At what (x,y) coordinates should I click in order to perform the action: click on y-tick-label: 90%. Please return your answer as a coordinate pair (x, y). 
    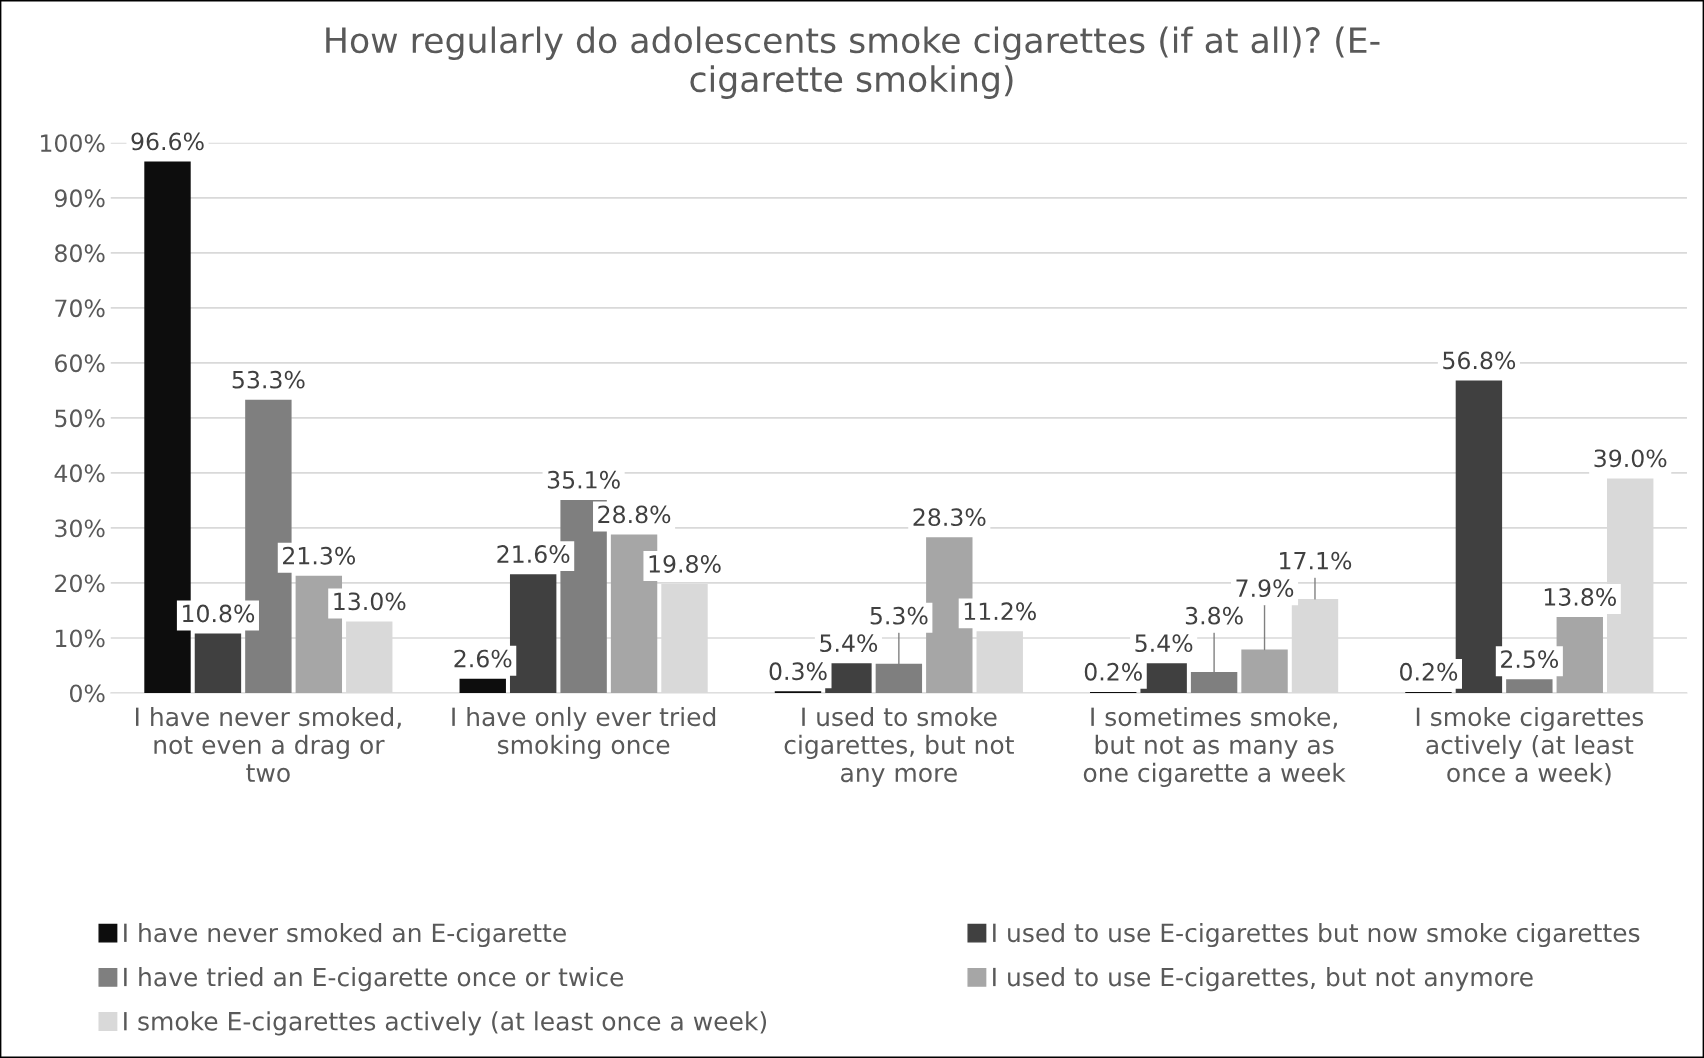
    Looking at the image, I should click on (79, 198).